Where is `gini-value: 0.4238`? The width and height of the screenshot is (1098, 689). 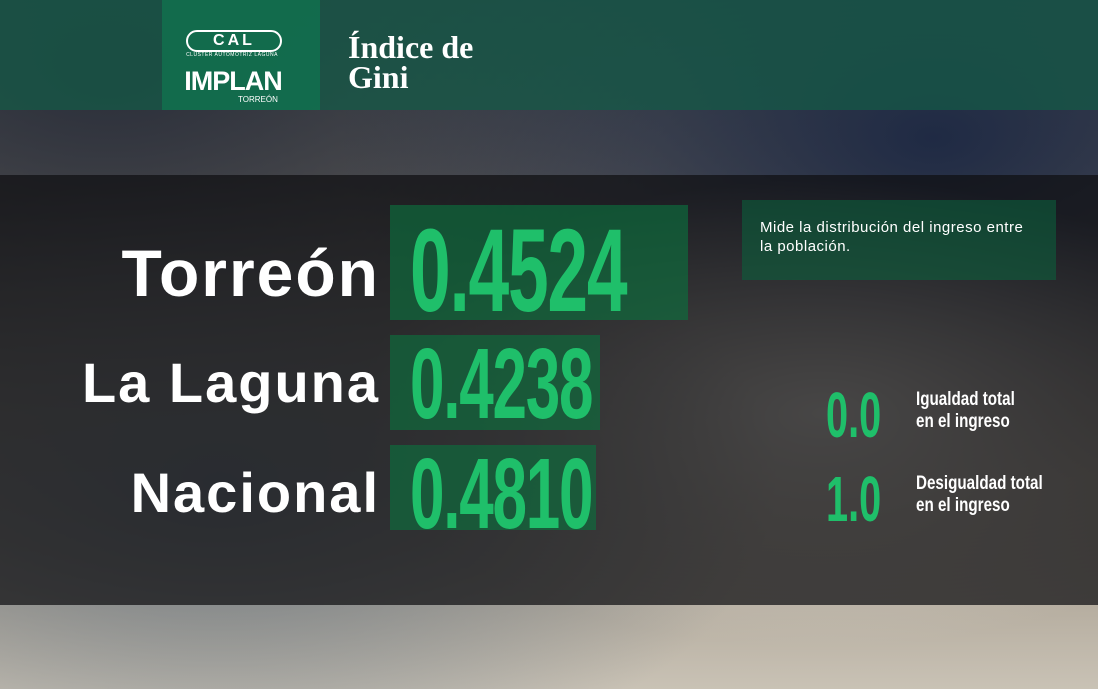
gini-value: 0.4238 is located at coordinates (501, 384).